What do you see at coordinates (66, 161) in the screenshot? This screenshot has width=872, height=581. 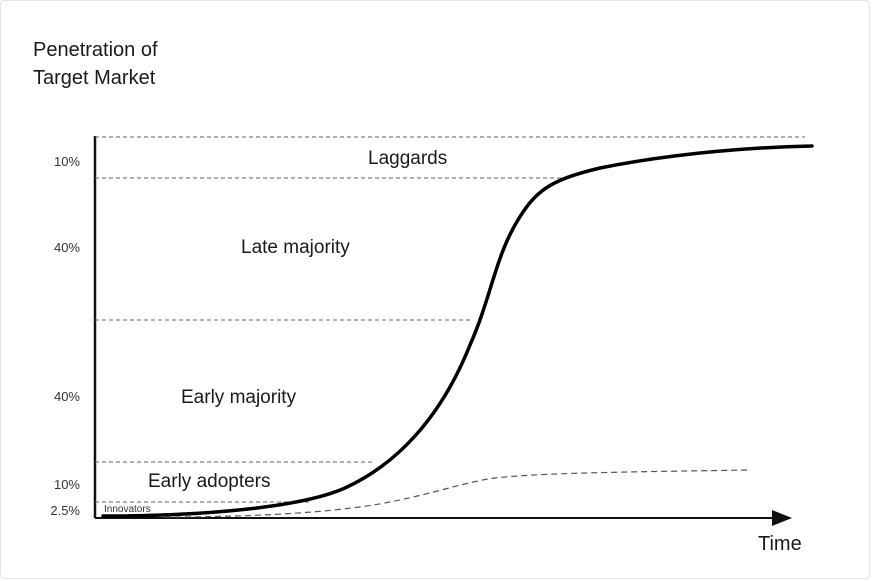 I see `percent-laggards: 10%` at bounding box center [66, 161].